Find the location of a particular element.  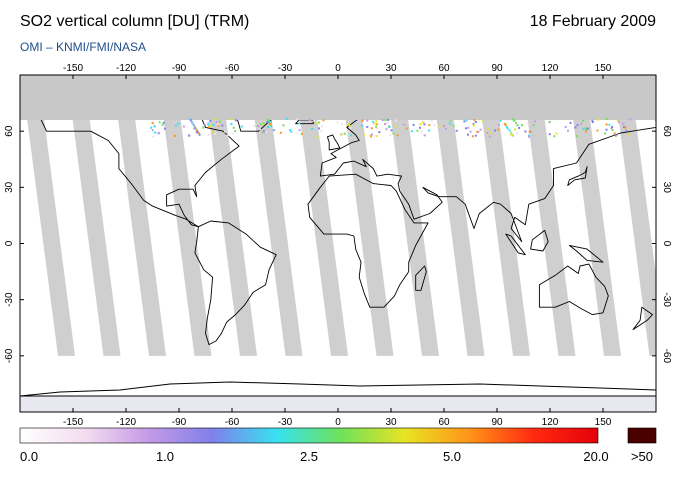

antarctica-coast is located at coordinates (338, 389).